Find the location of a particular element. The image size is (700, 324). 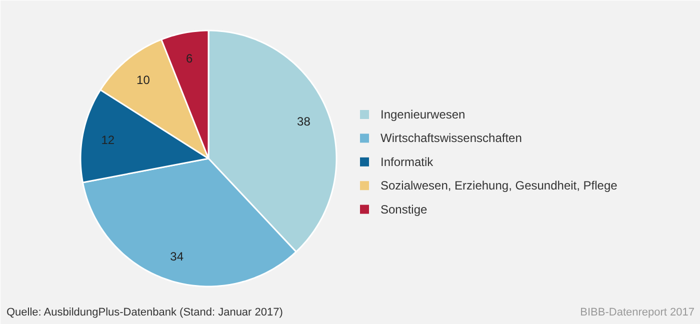

source-note: Quelle: AusbildungPlus-Datenbank (Stand: Januar 2017) is located at coordinates (144, 312).